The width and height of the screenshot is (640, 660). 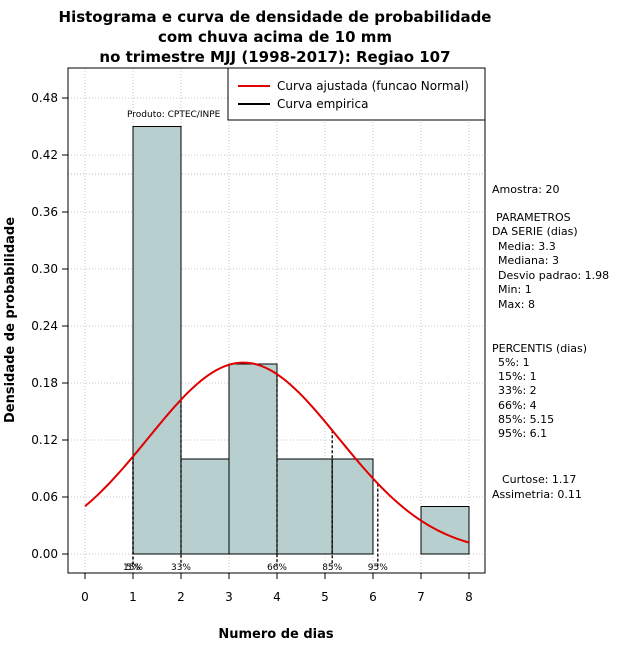 I want to click on stat-assimetria: Assimetria: 0.11, so click(x=537, y=494).